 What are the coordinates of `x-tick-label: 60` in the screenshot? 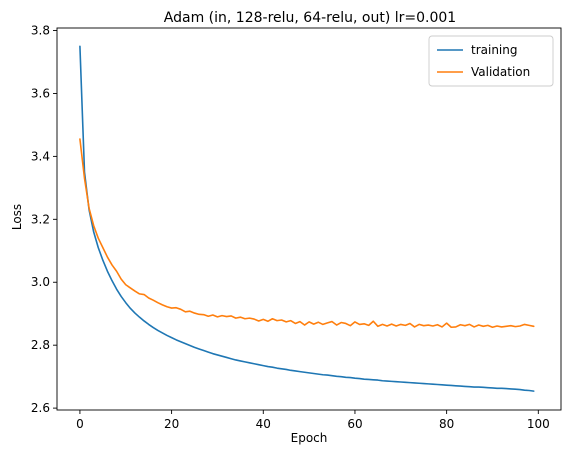 It's located at (354, 424).